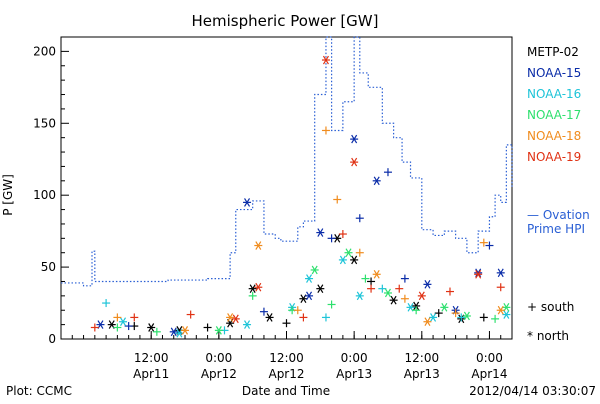  I want to click on legend-ovation-line2: Prime HPI, so click(556, 229).